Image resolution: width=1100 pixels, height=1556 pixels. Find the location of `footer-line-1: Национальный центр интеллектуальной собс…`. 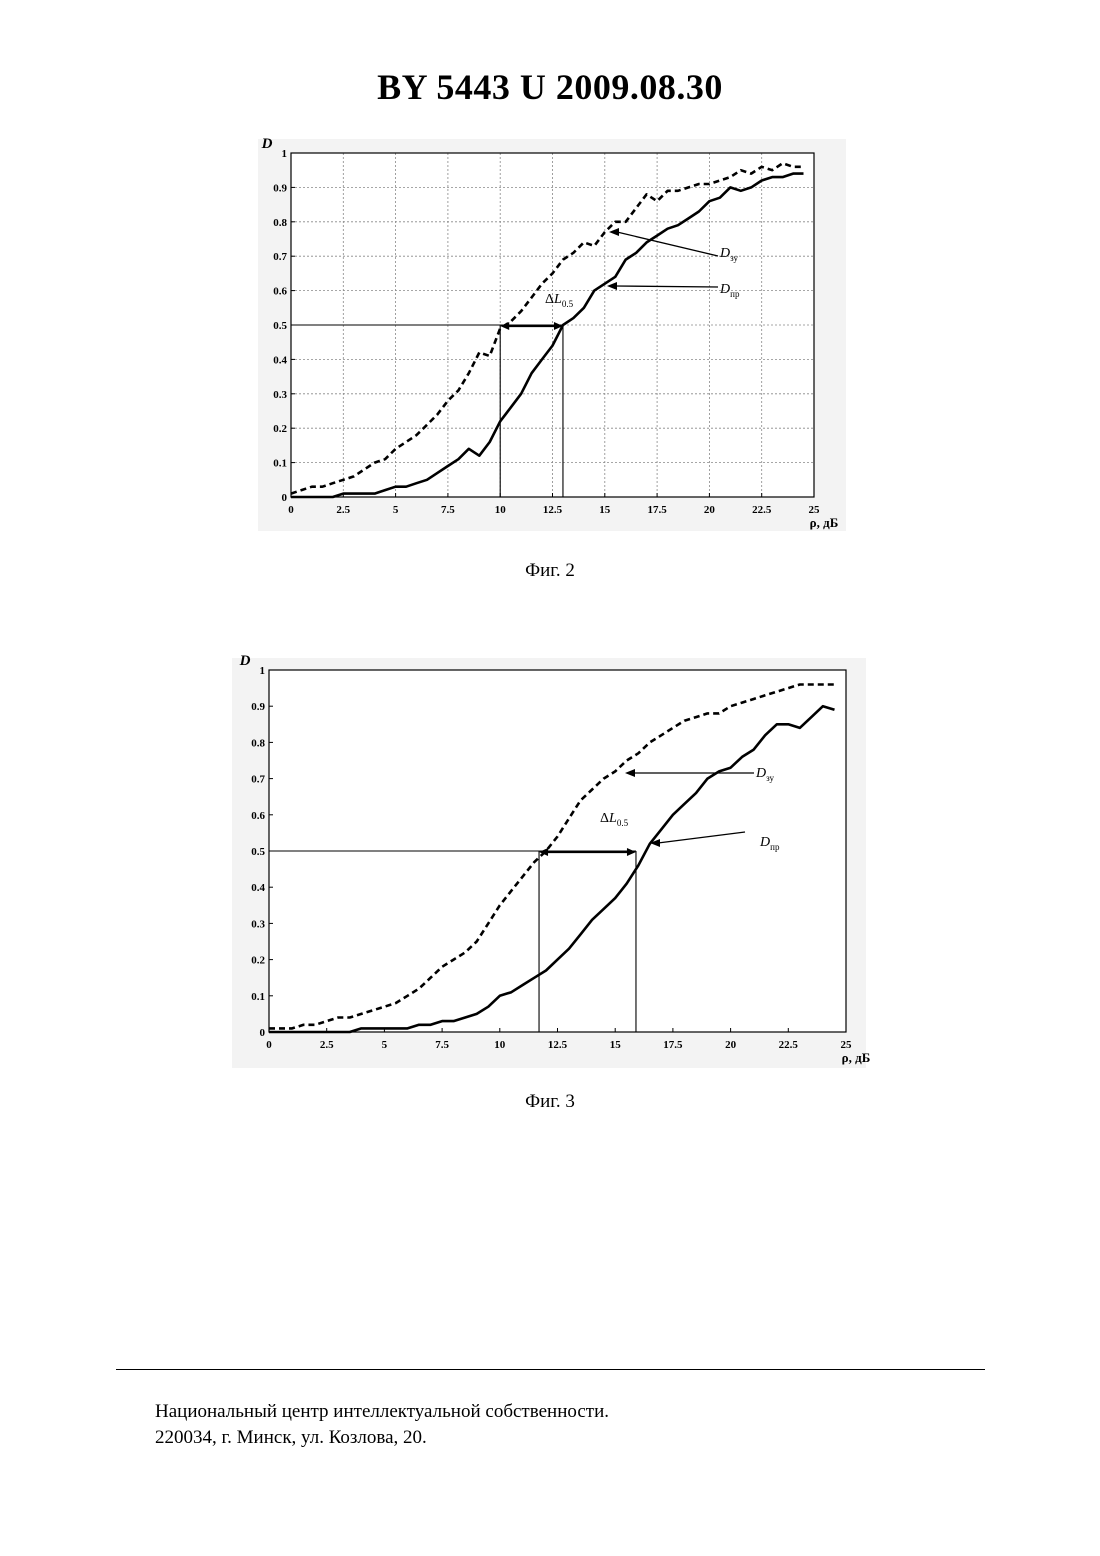

footer-line-1: Национальный центр интеллектуальной собс… is located at coordinates (382, 1412).